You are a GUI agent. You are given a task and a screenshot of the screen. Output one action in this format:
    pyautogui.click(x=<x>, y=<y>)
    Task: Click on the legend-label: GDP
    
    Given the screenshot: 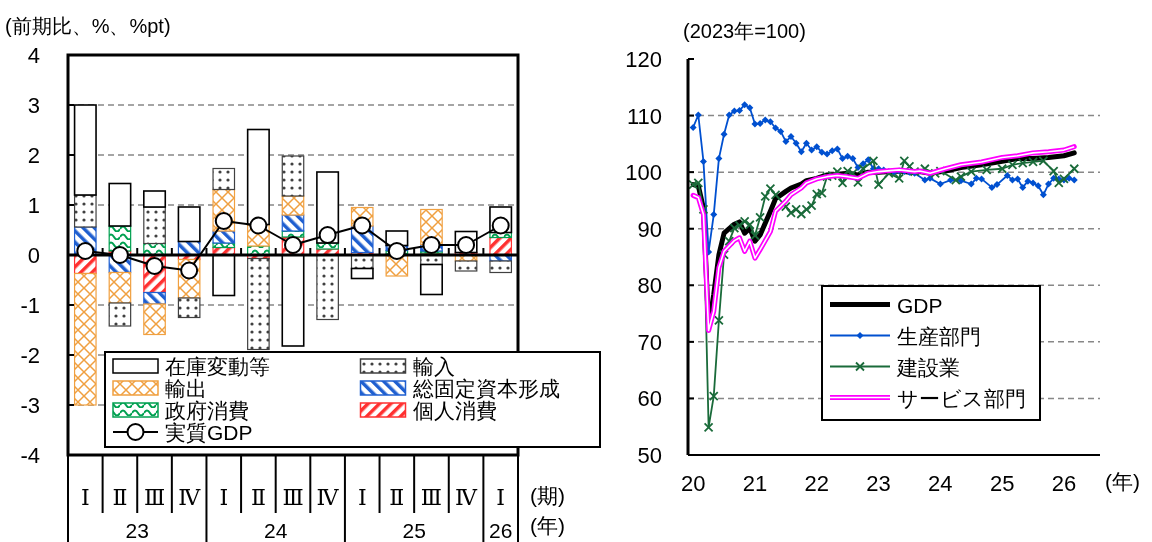 What is the action you would take?
    pyautogui.click(x=920, y=305)
    